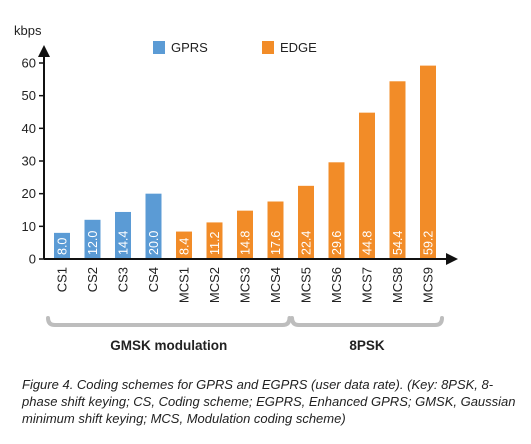  I want to click on x-tick-label: CS4, so click(153, 279).